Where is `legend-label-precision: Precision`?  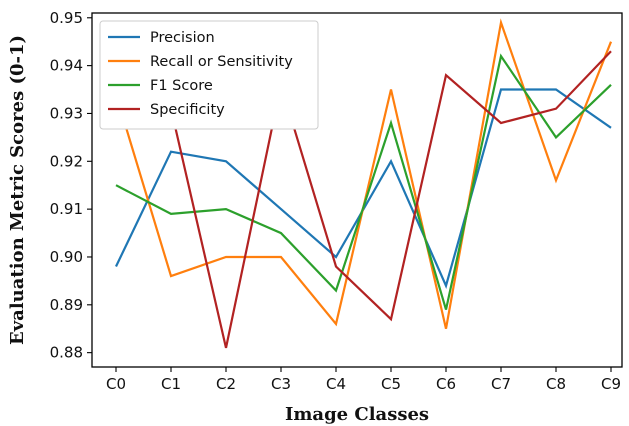 legend-label-precision: Precision is located at coordinates (182, 38).